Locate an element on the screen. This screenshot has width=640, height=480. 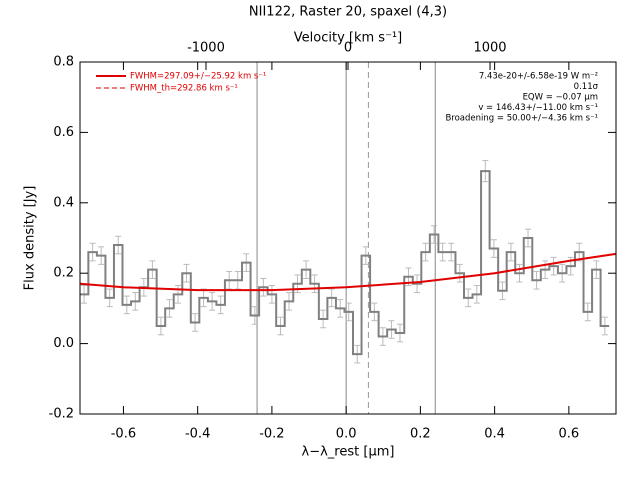
x-tick-label: 0.0 is located at coordinates (346, 434).